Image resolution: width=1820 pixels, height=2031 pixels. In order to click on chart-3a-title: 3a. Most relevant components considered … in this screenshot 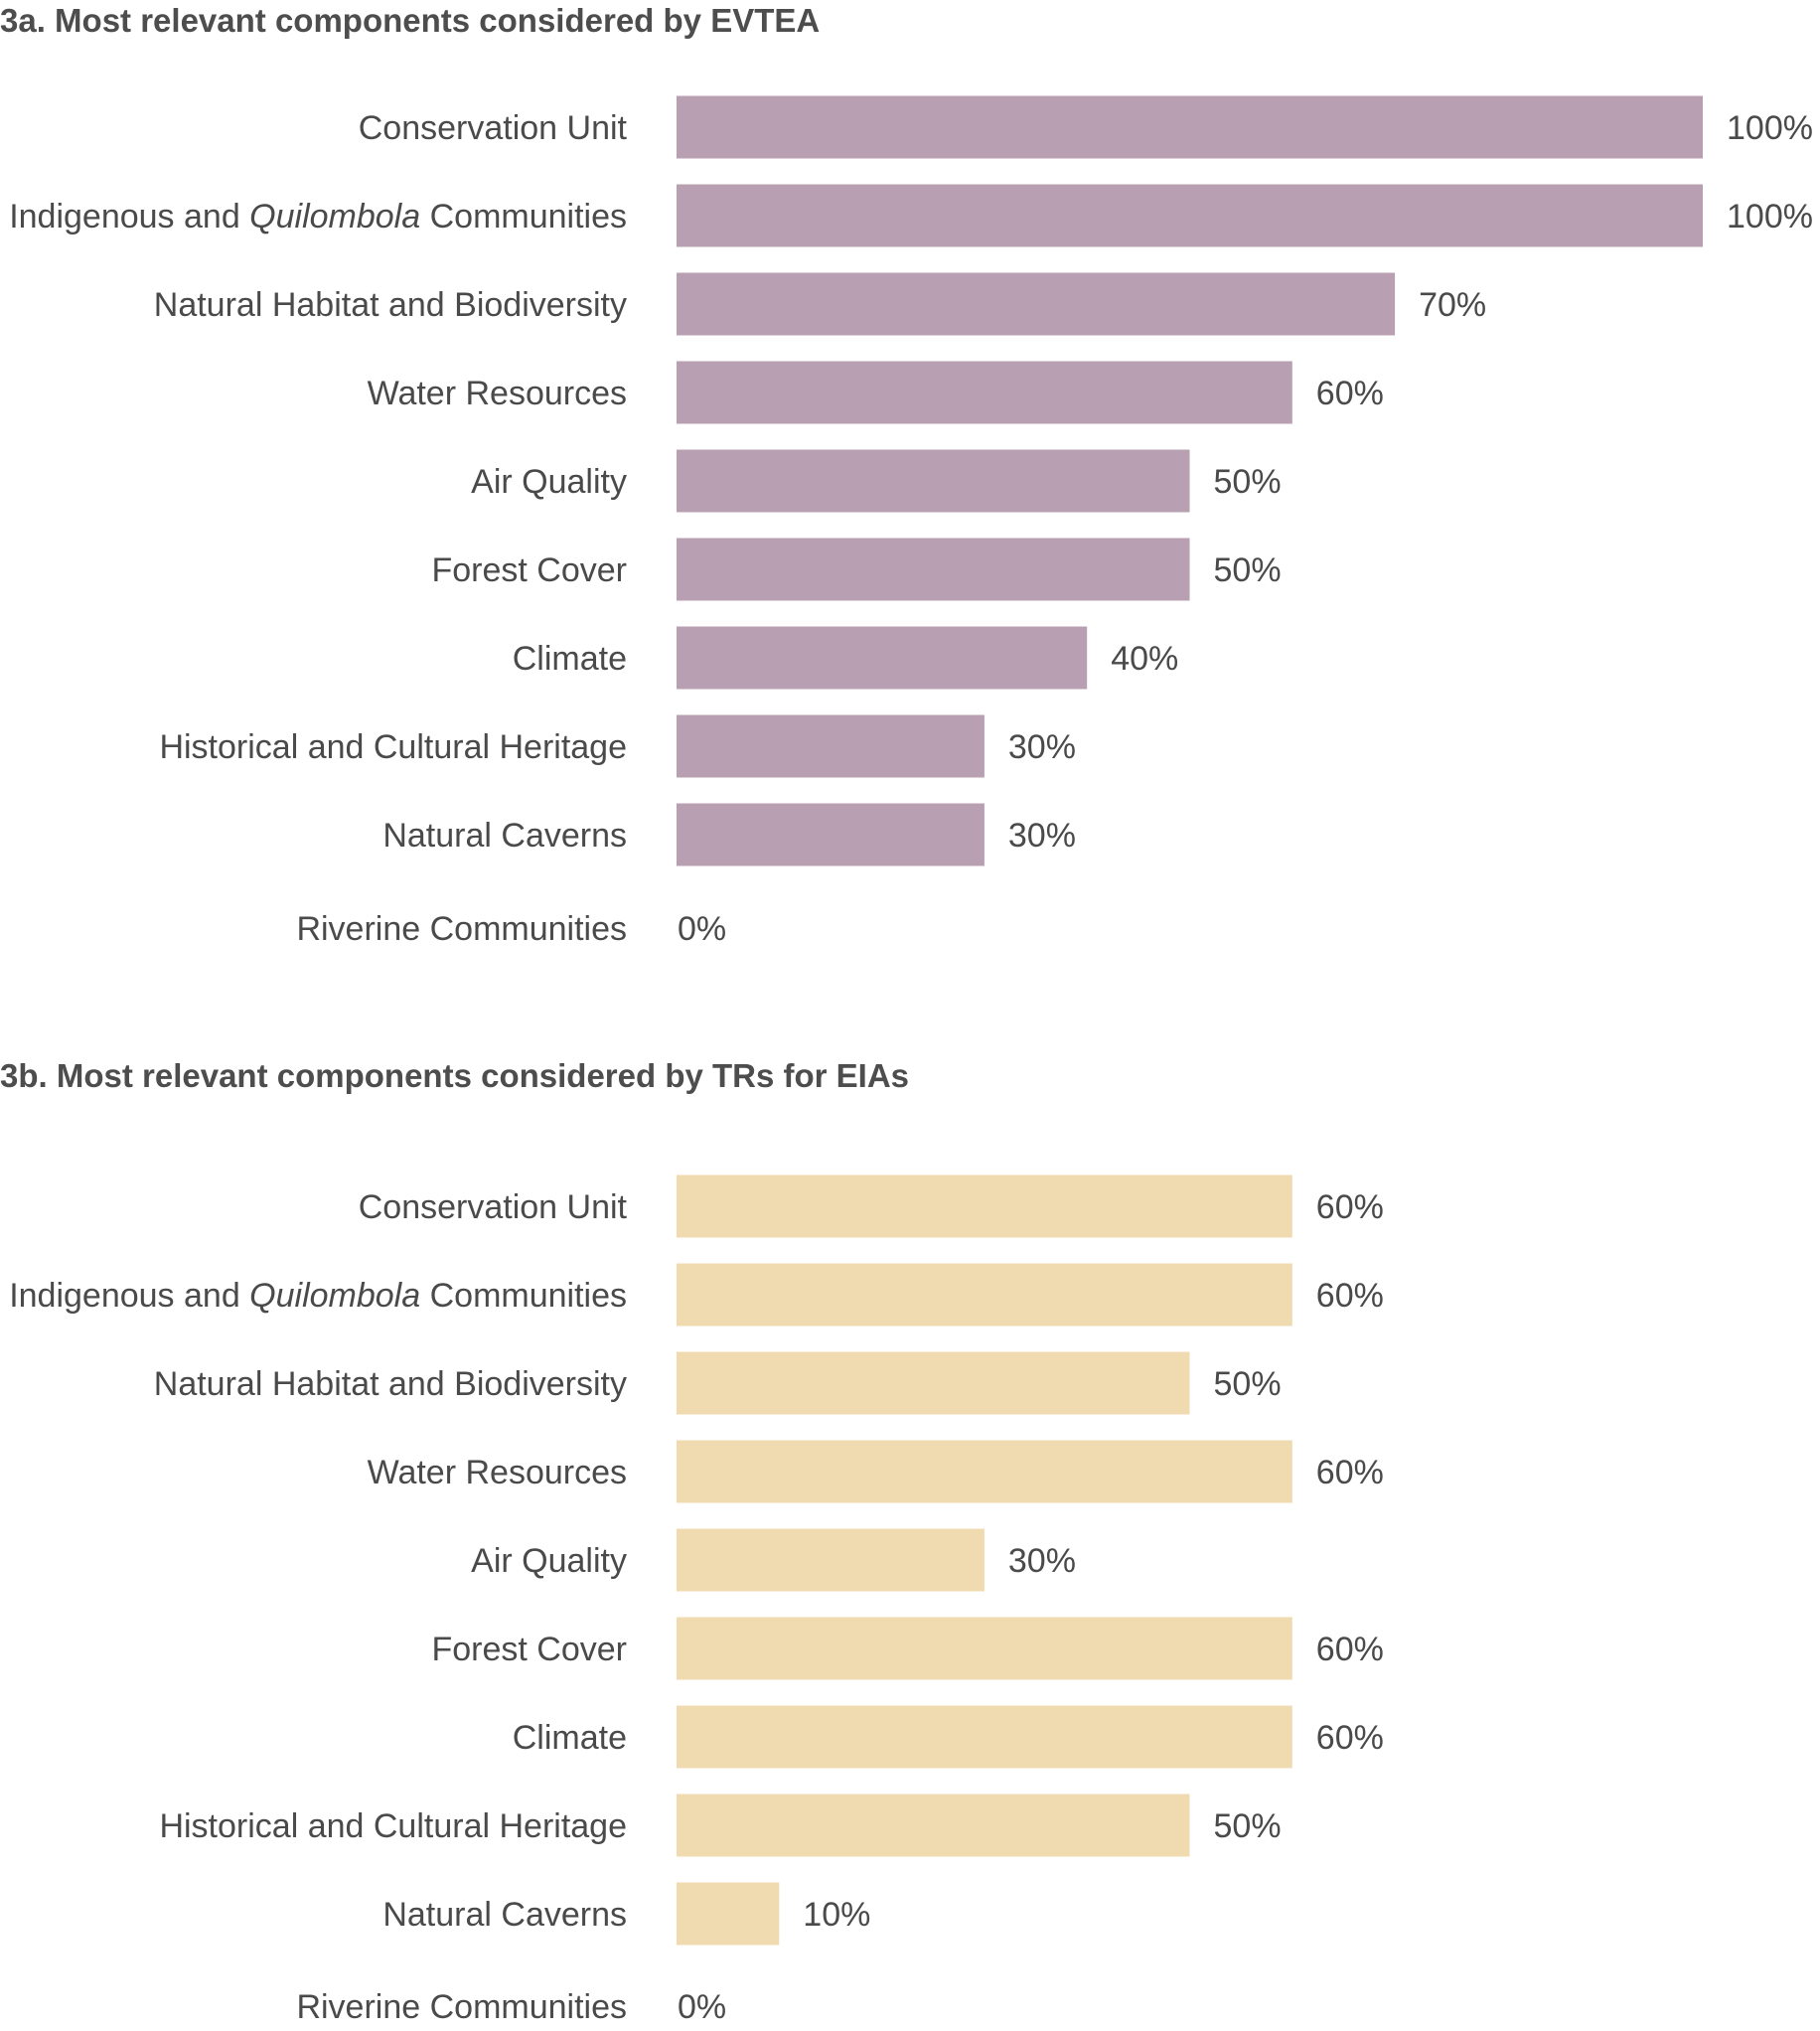, I will do `click(410, 20)`.